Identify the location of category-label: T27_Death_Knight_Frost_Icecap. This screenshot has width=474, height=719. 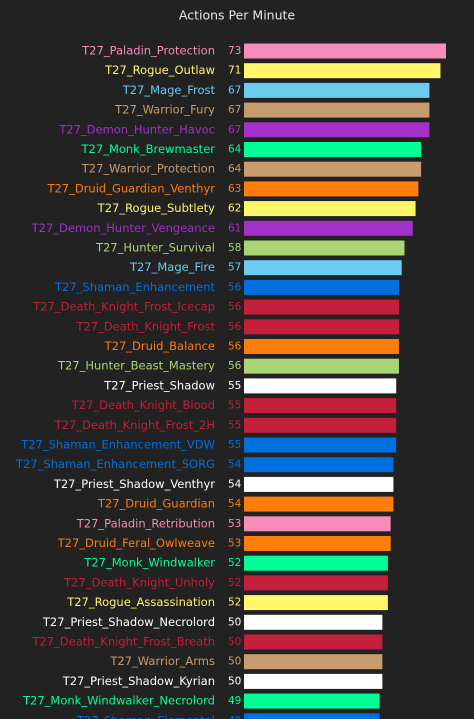
(123, 307).